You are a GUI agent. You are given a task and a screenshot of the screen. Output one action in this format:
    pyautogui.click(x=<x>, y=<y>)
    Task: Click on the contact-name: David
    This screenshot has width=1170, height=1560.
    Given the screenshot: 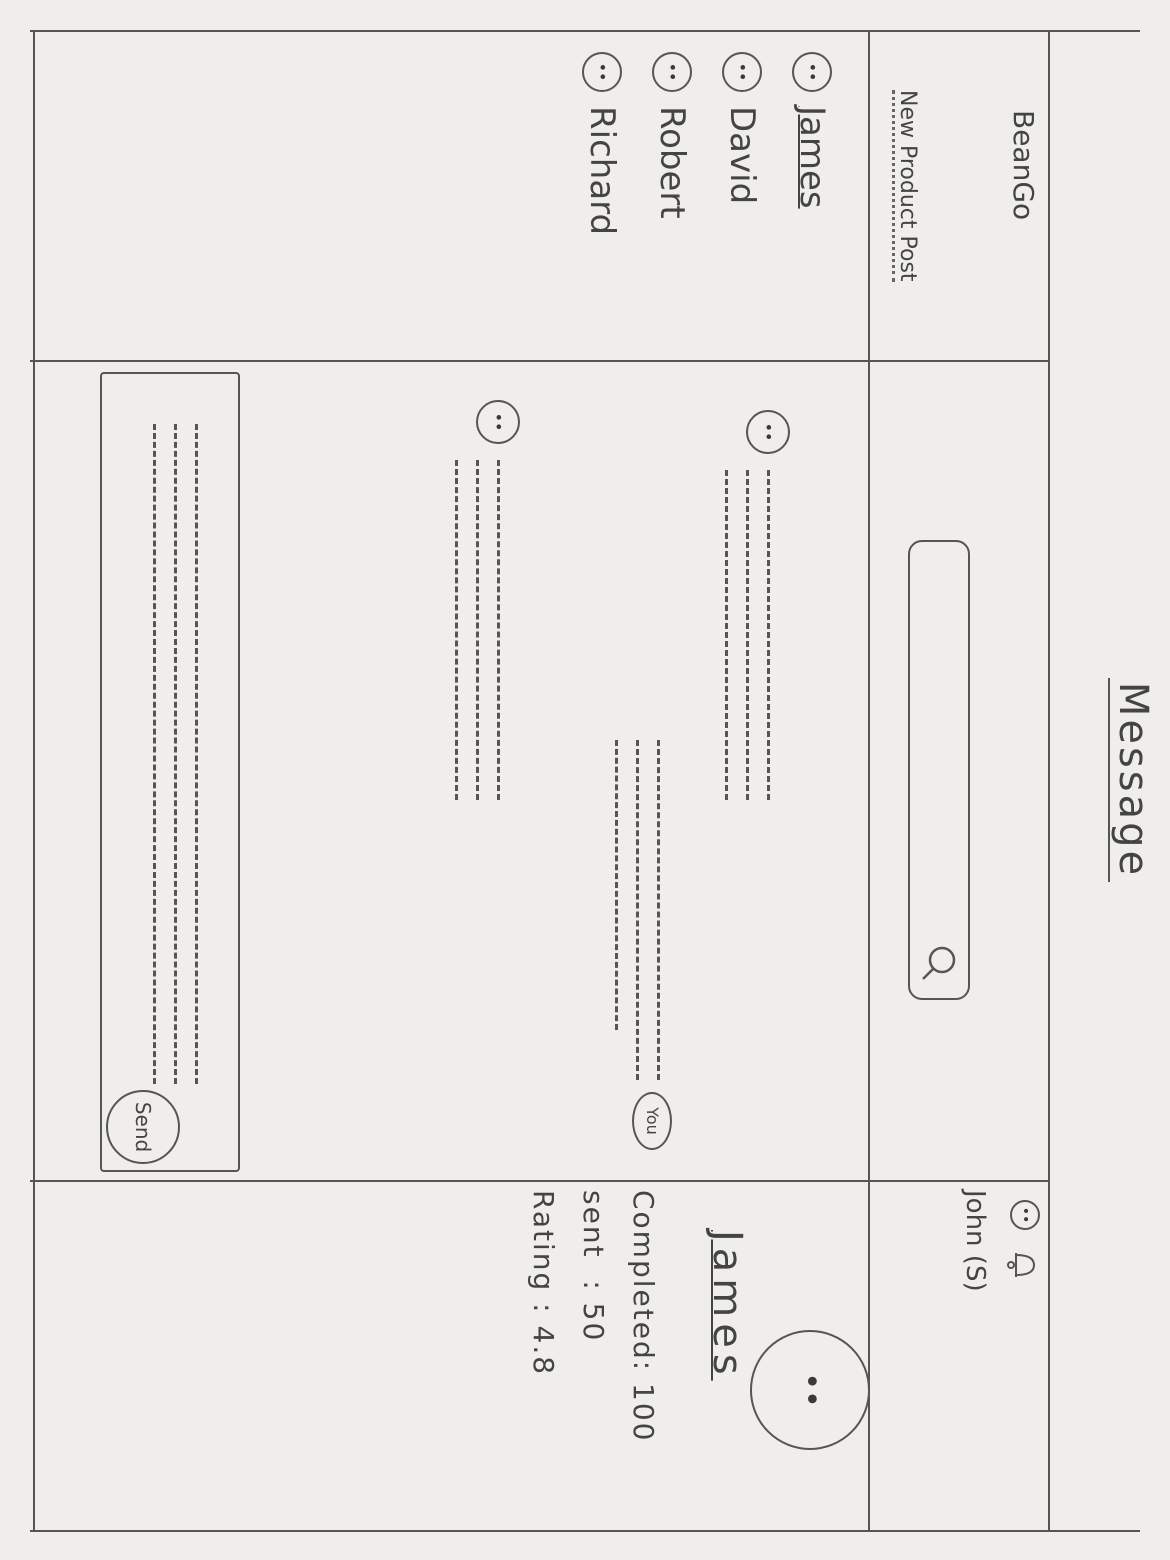 What is the action you would take?
    pyautogui.click(x=742, y=155)
    